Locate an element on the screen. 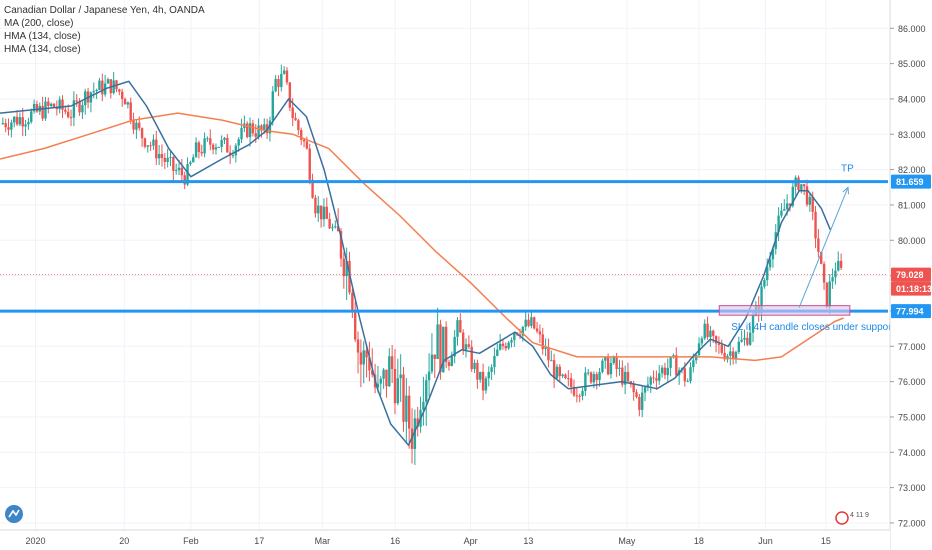  take-profit-arrow is located at coordinates (823, 247).